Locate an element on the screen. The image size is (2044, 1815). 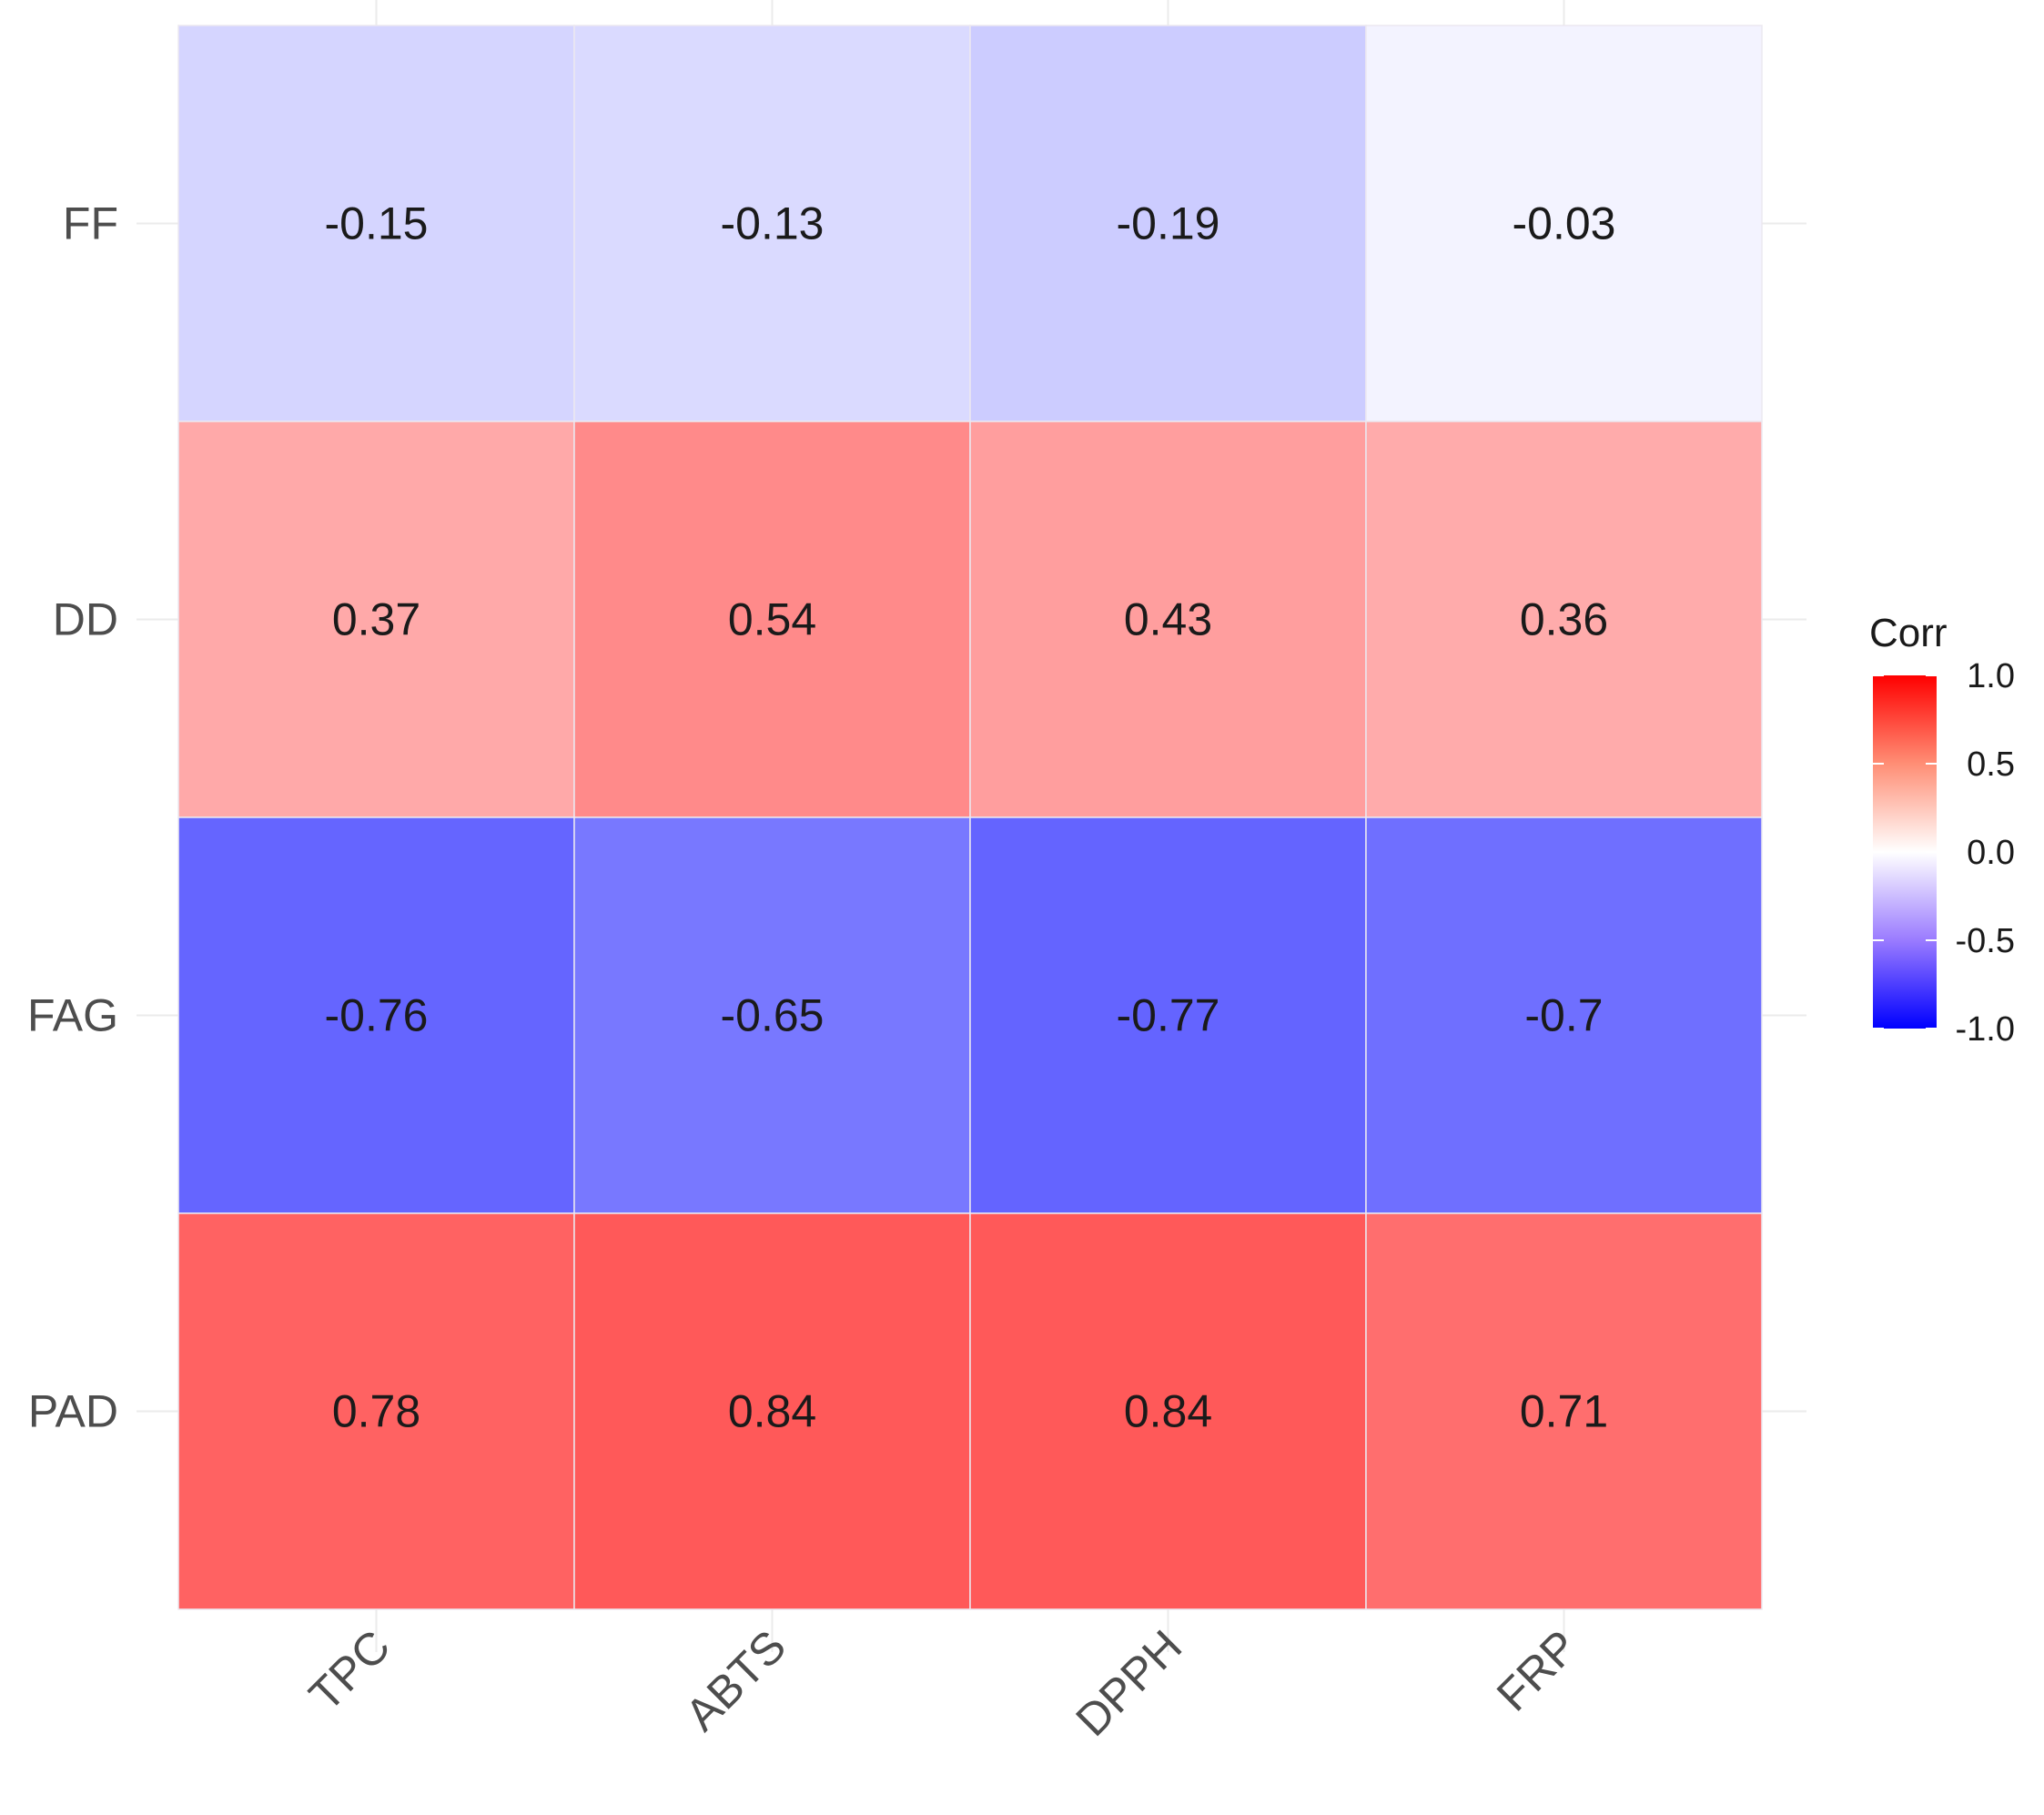
x-axis-label: ABTS is located at coordinates (735, 1680).